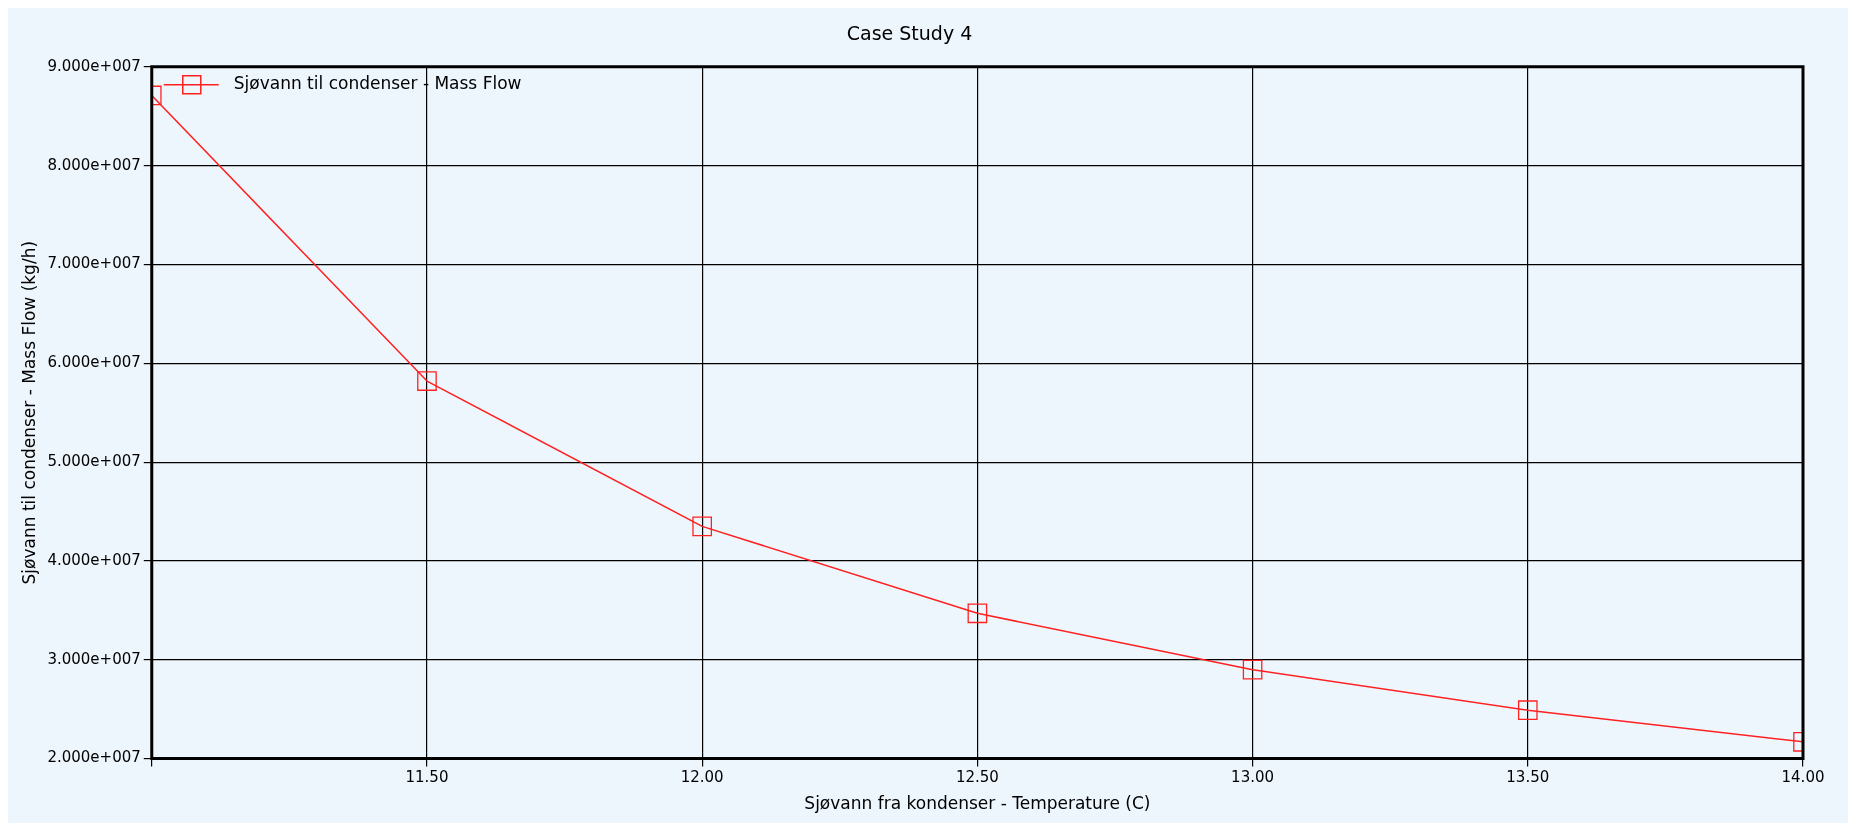 Image resolution: width=1861 pixels, height=836 pixels. I want to click on y-axis-title: Sjøvann til condenser - Mass Flow (kg/h), so click(28, 412).